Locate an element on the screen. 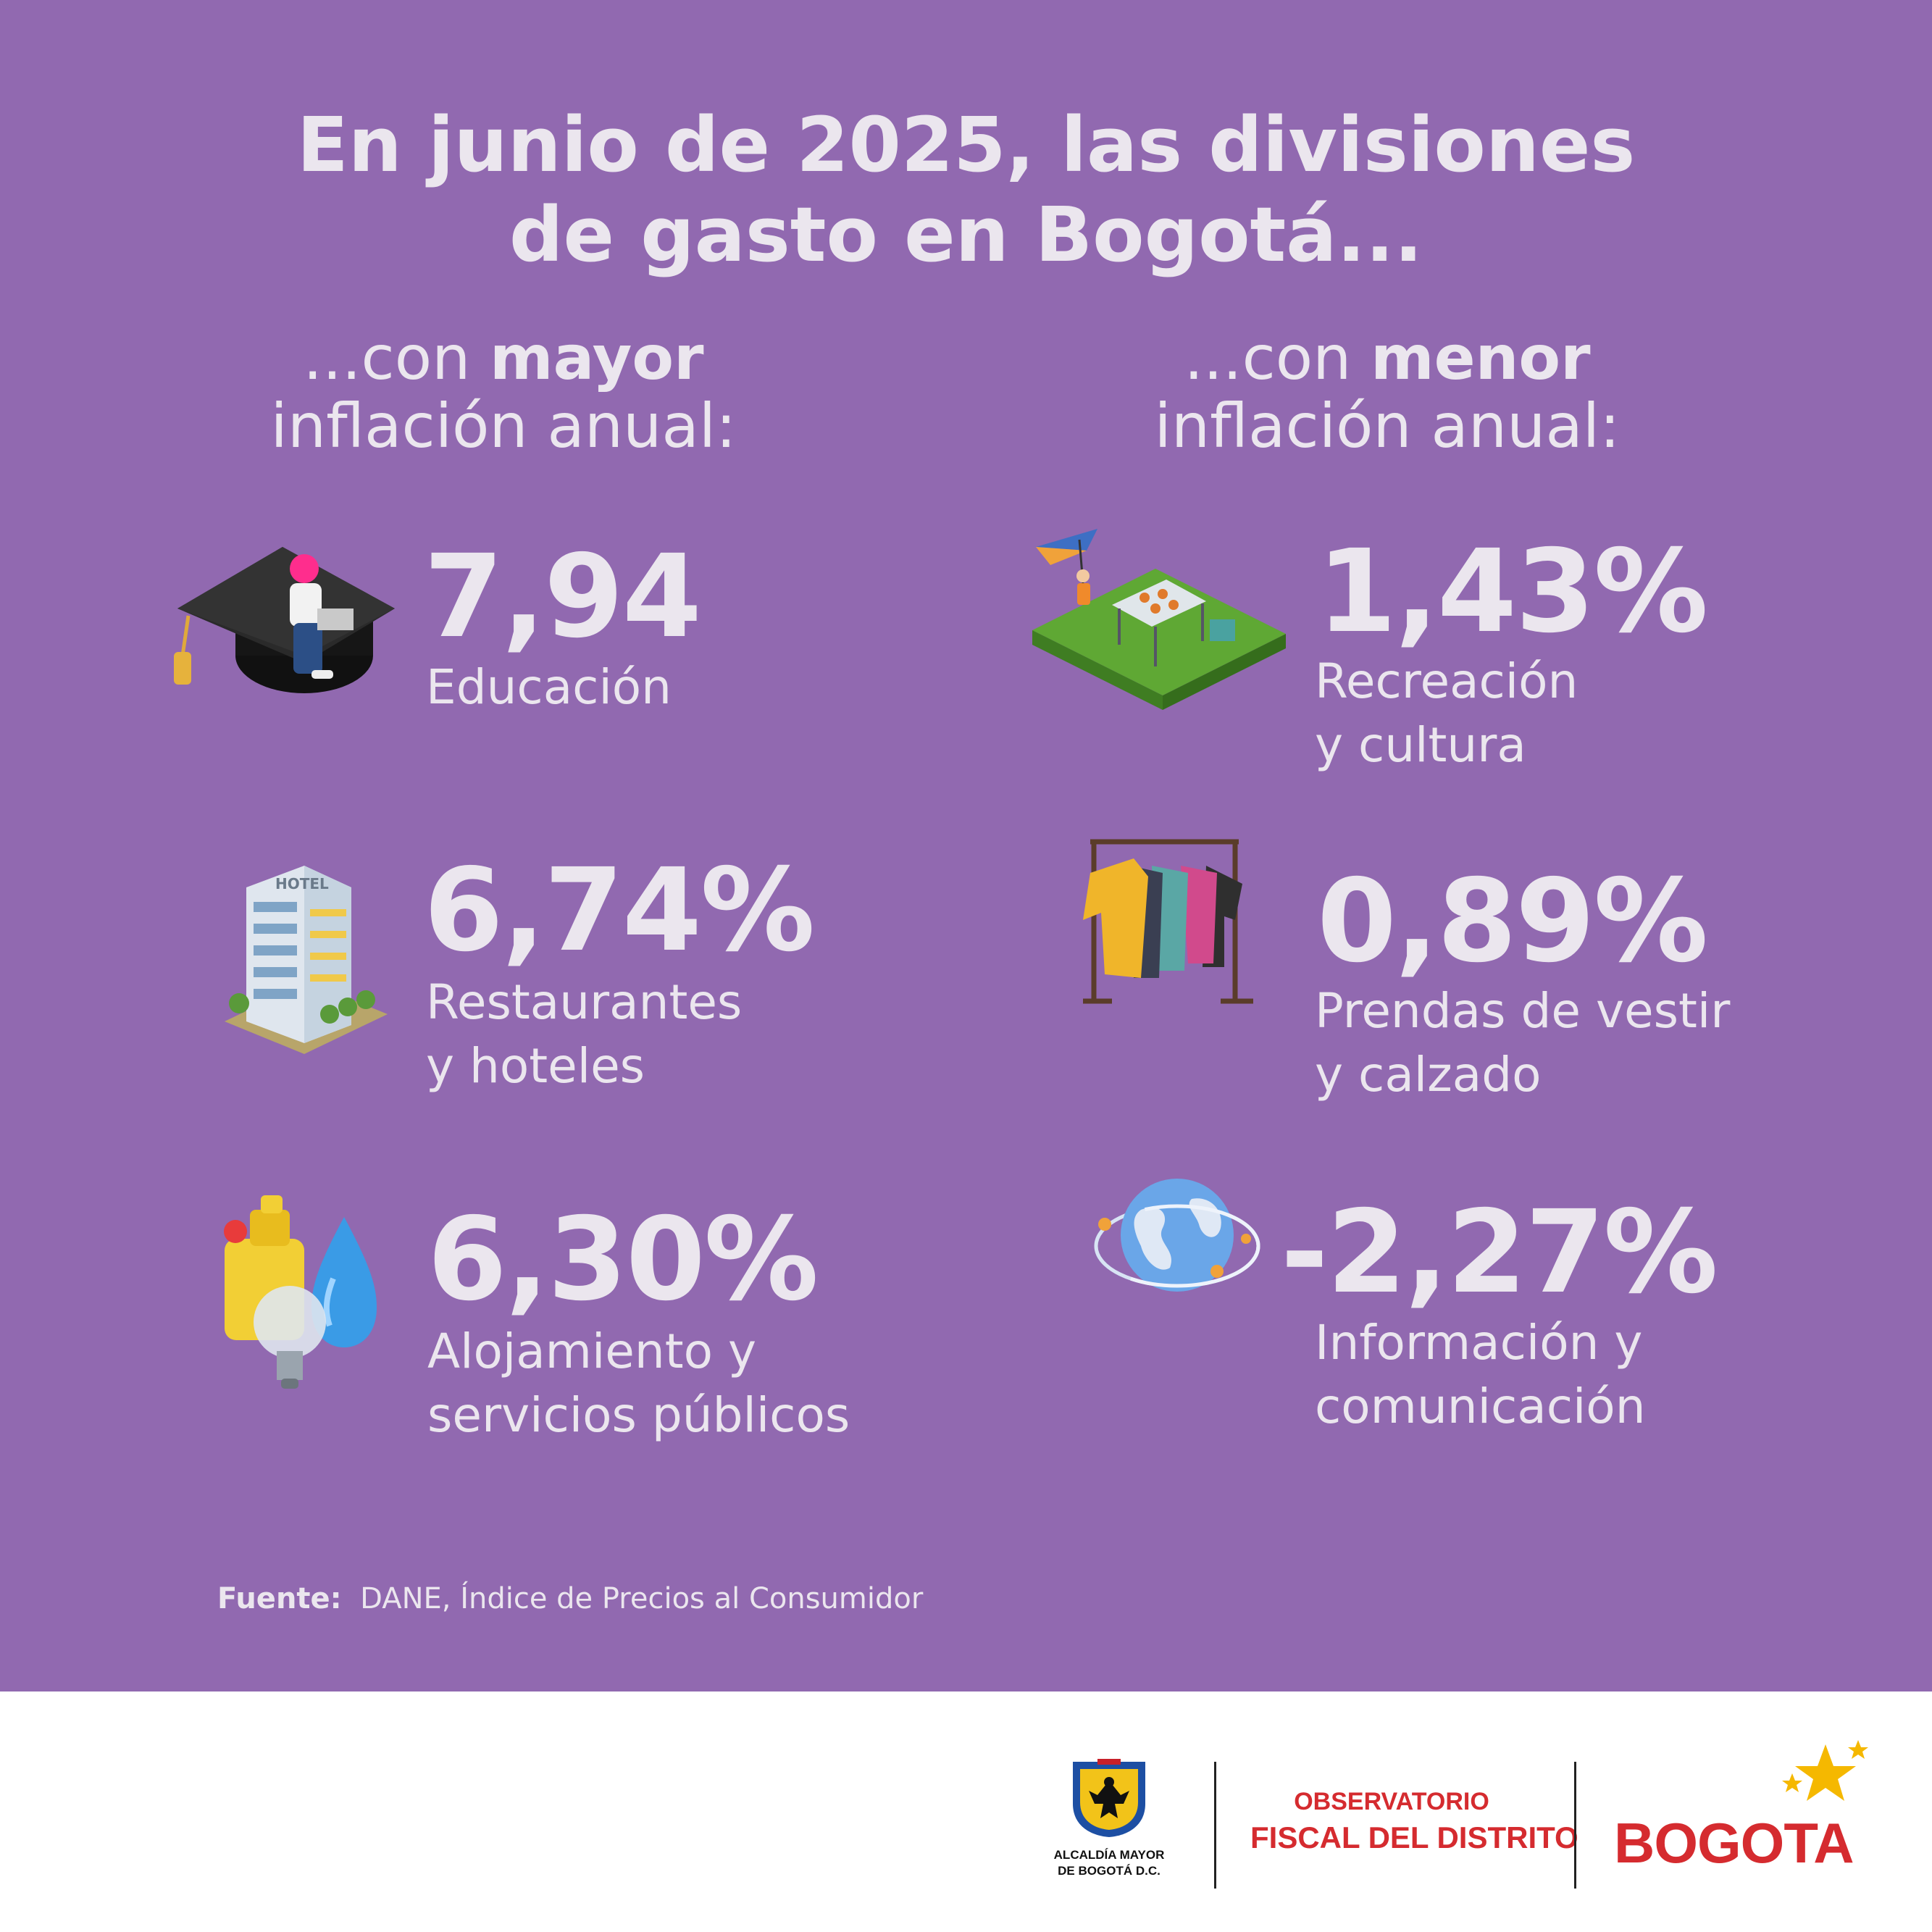 The image size is (1932, 1932). svg-text: HOTEL is located at coordinates (302, 883).